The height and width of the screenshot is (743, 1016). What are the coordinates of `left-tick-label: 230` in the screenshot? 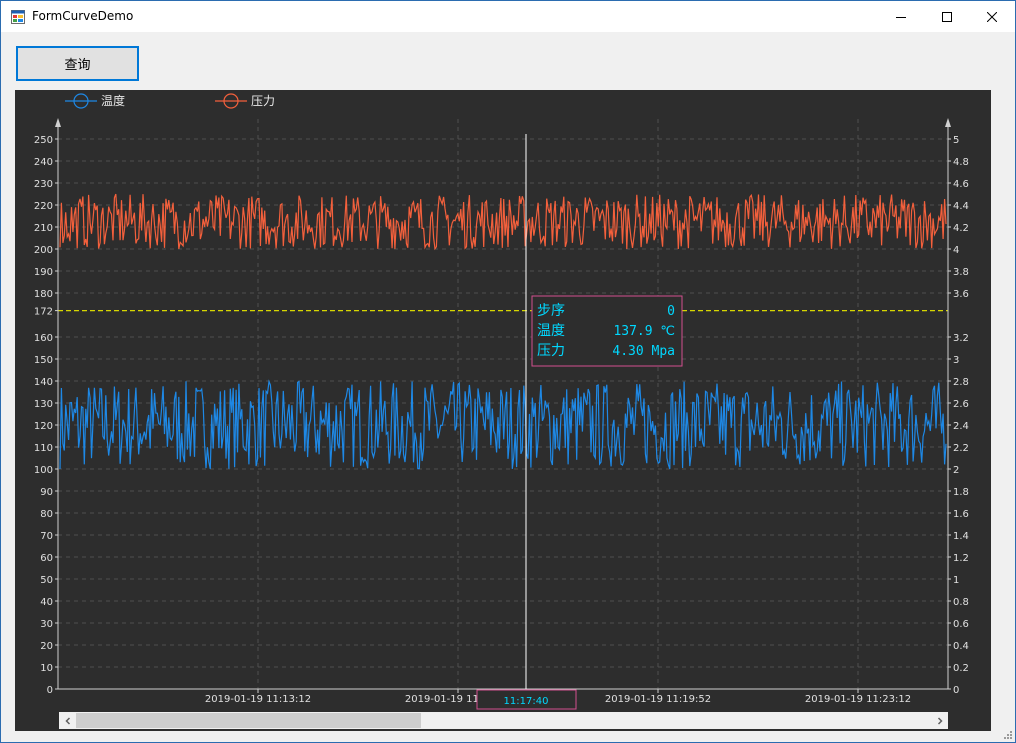 It's located at (43, 184).